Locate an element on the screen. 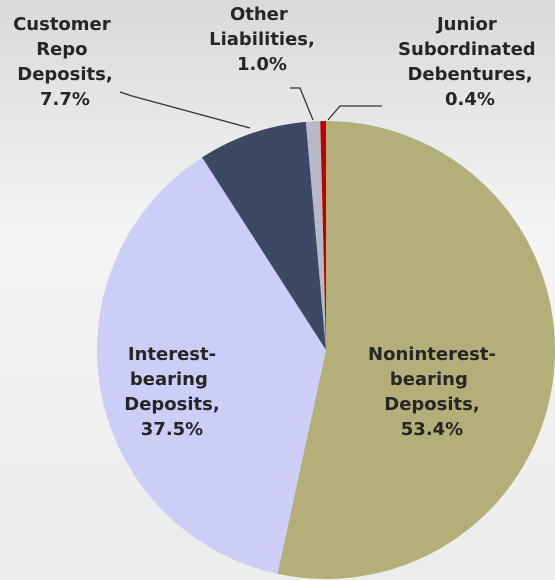  slice-label: Customer Repo Deposits, is located at coordinates (65, 49).